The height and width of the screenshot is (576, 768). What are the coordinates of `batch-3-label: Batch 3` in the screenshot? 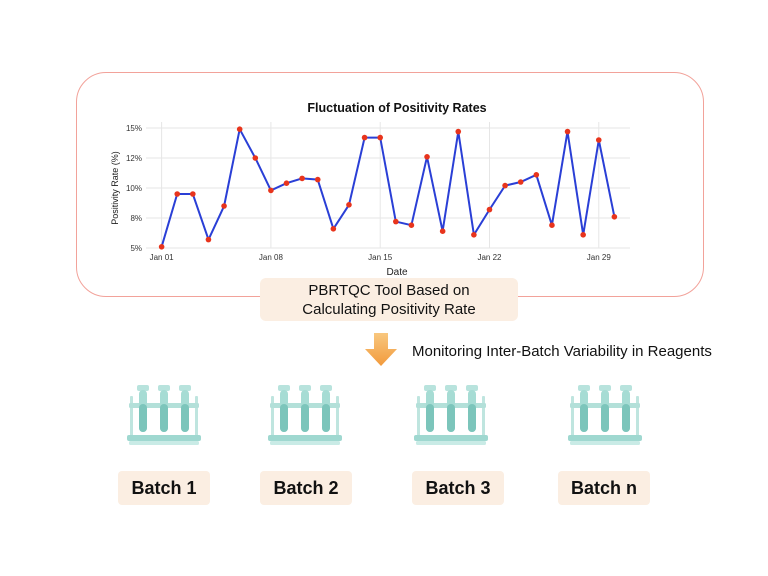 It's located at (458, 488).